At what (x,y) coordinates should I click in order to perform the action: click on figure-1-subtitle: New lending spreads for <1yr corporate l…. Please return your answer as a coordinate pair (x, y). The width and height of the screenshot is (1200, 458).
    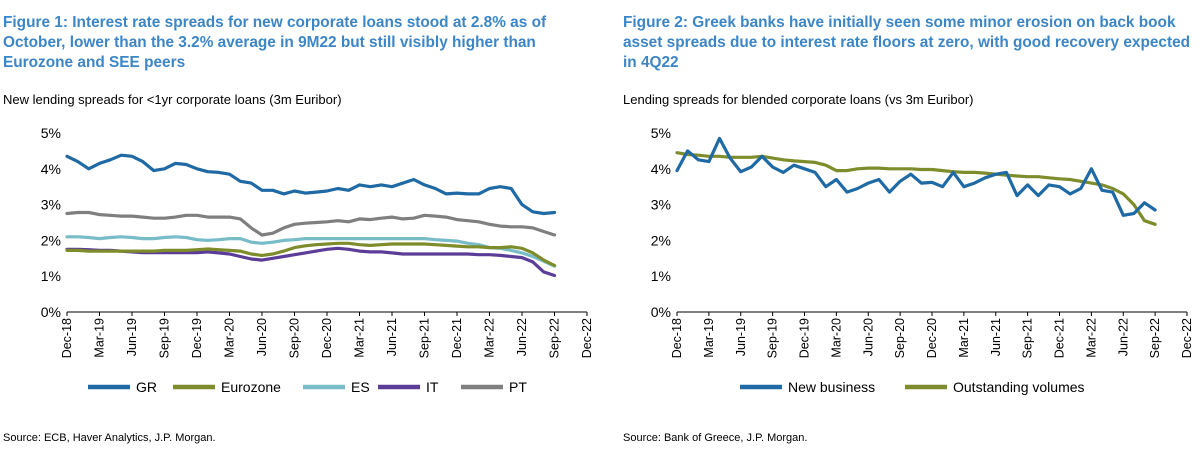
    Looking at the image, I should click on (172, 99).